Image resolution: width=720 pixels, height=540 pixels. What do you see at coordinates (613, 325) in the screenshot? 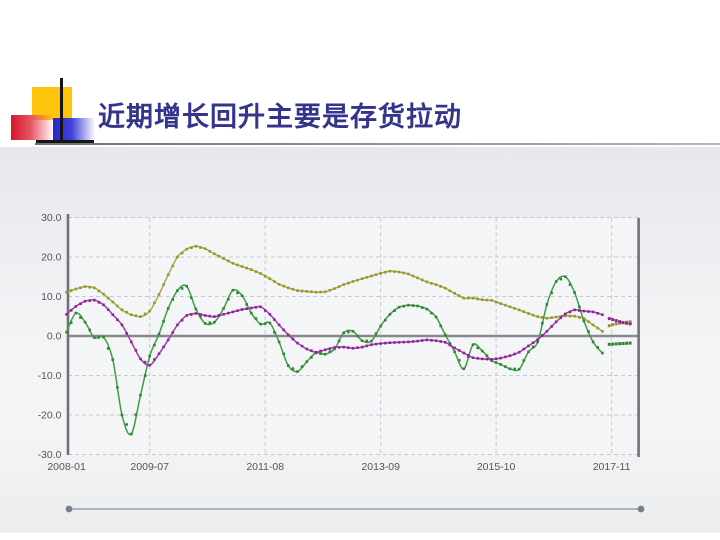
I see `olive-series-forecast-dot` at bounding box center [613, 325].